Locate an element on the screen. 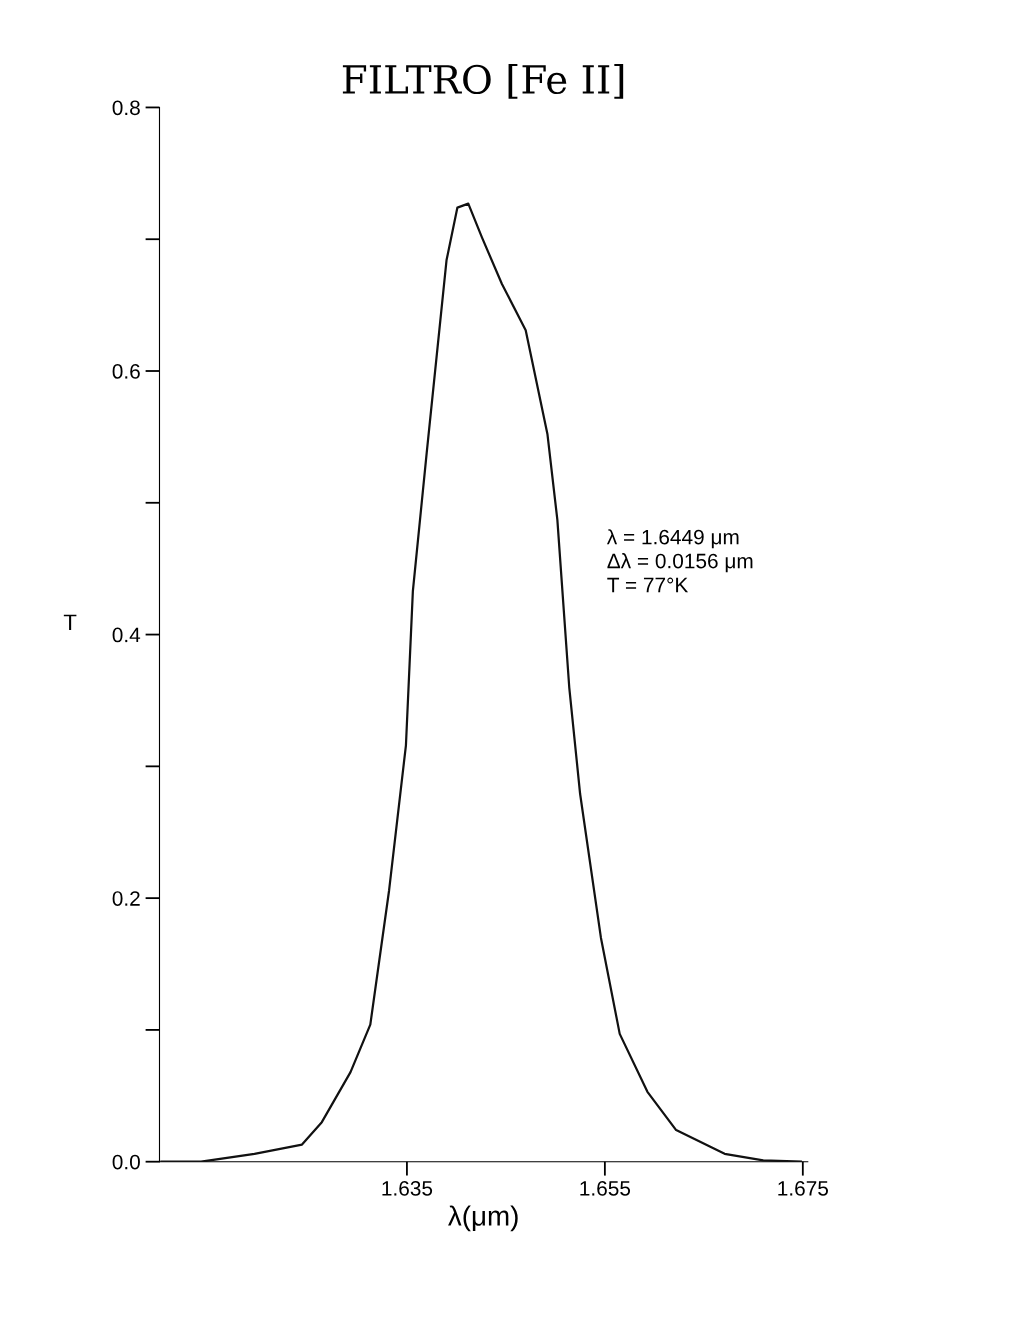  y-axis-title: T is located at coordinates (70, 622).